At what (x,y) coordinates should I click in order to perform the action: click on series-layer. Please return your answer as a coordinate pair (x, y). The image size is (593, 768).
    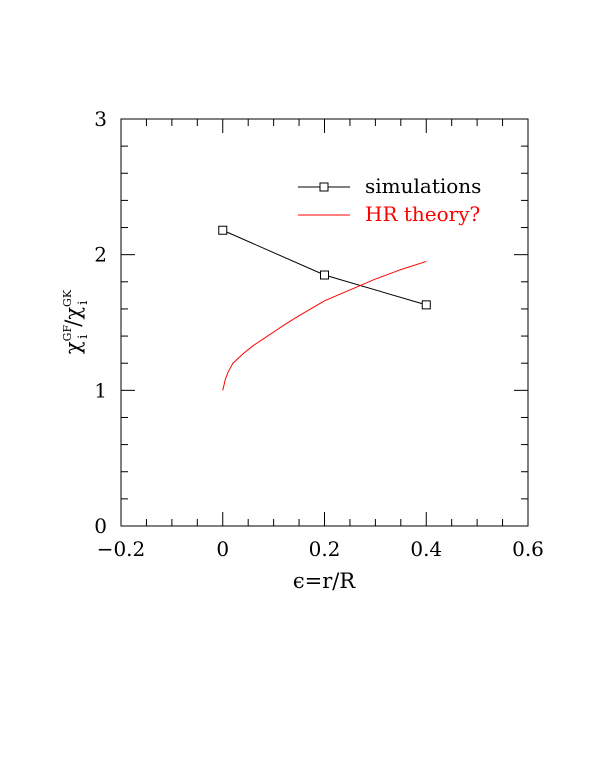
    Looking at the image, I should click on (324, 308).